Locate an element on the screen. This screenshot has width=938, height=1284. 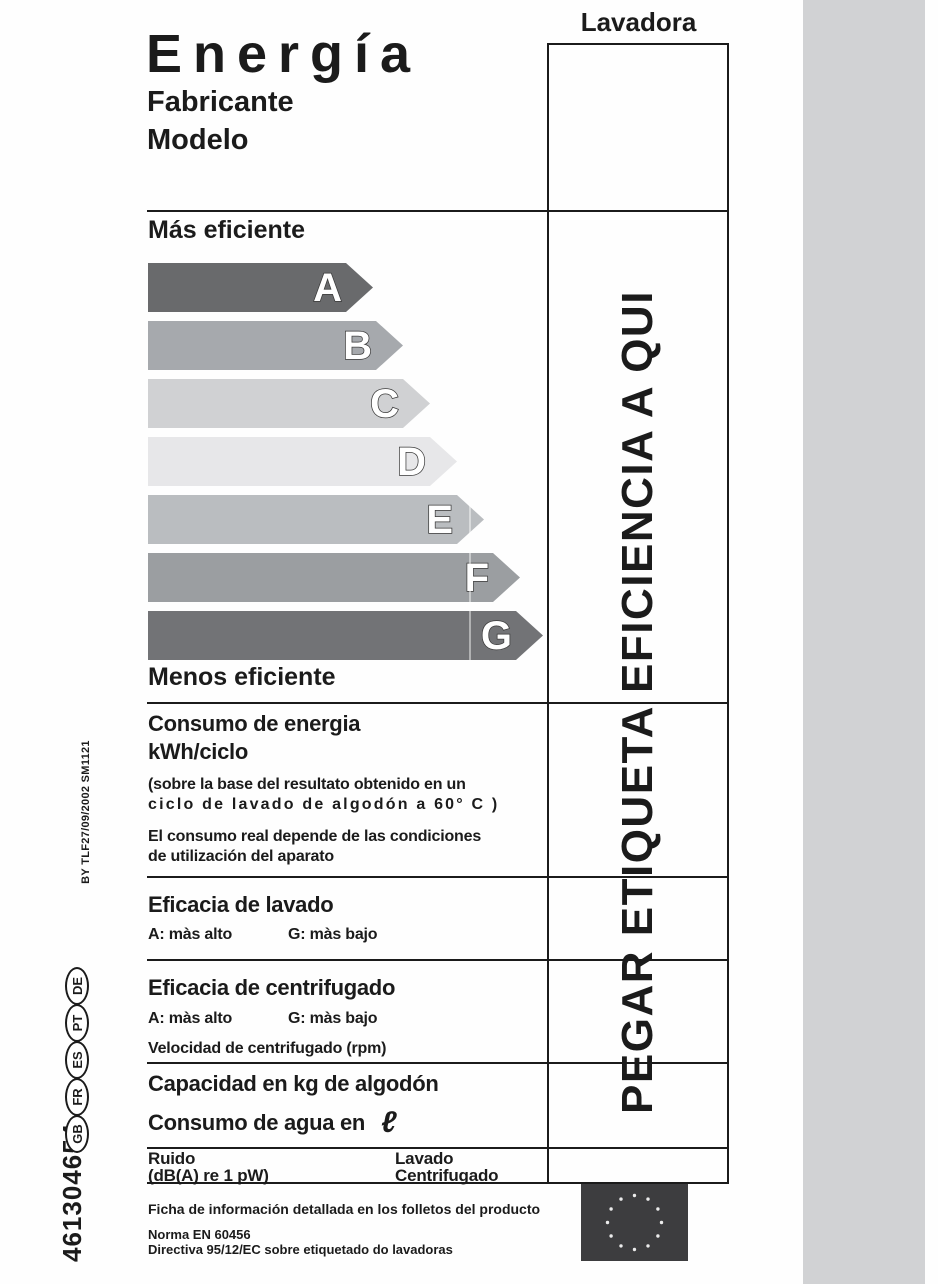
grade-letter-d: D is located at coordinates (411, 461).